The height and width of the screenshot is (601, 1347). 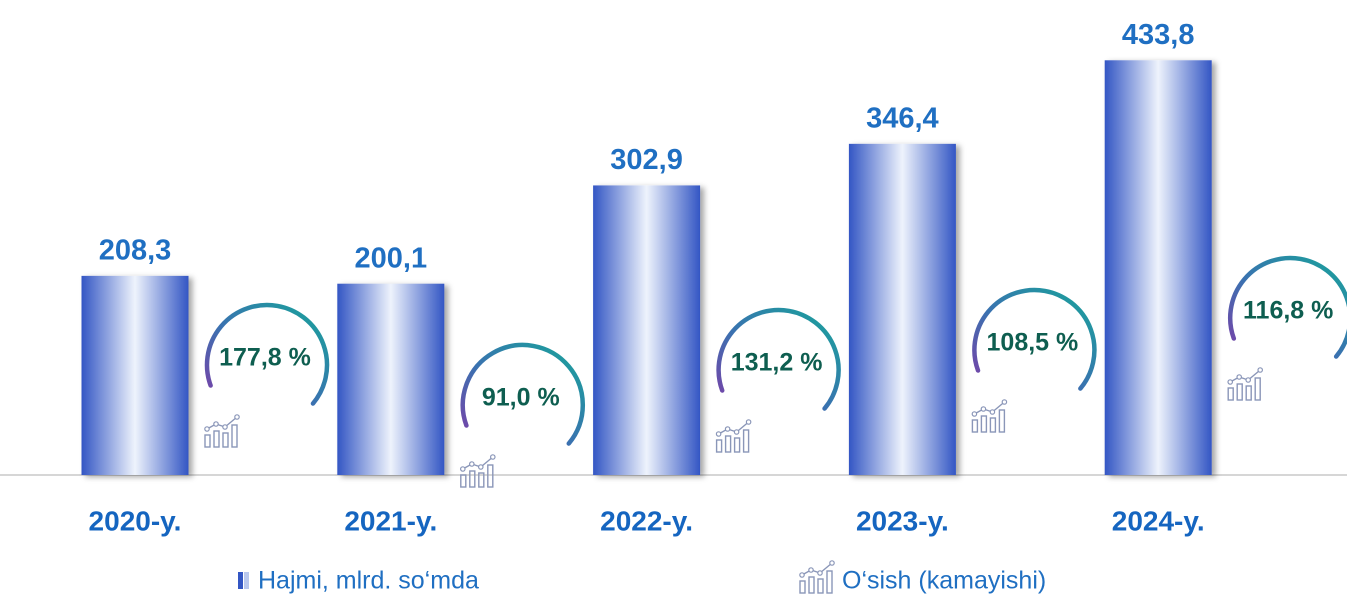 What do you see at coordinates (1288, 311) in the screenshot?
I see `growth-label: 116,8 %` at bounding box center [1288, 311].